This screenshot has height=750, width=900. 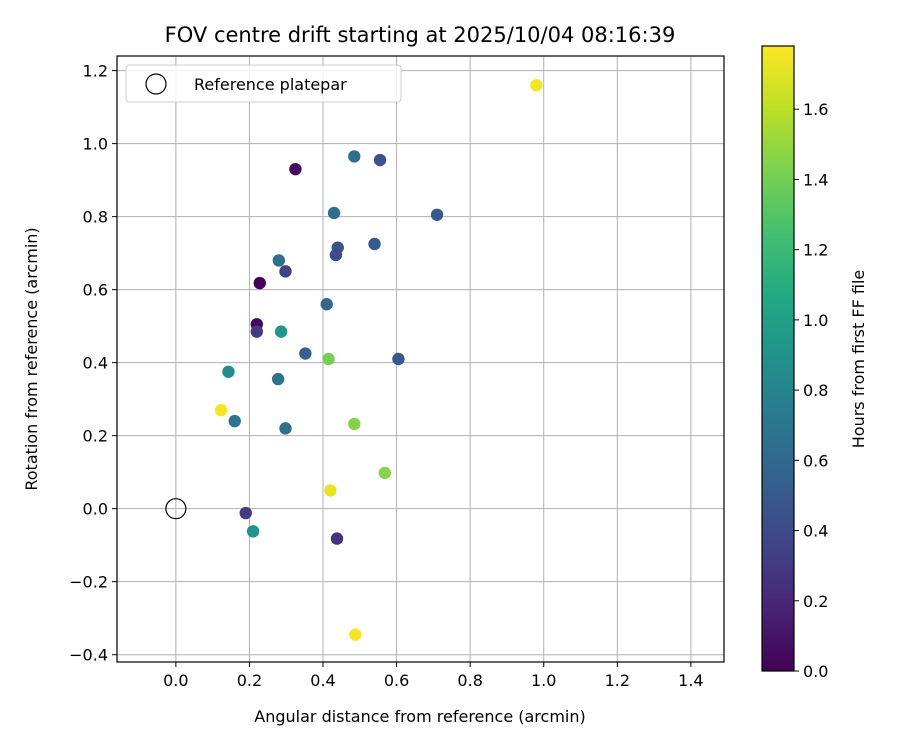 I want to click on colorbar-ticks: 0.0 0.2 0.4 0.6 0.8 1.0 1.2 1.4 1.6, so click(x=811, y=390).